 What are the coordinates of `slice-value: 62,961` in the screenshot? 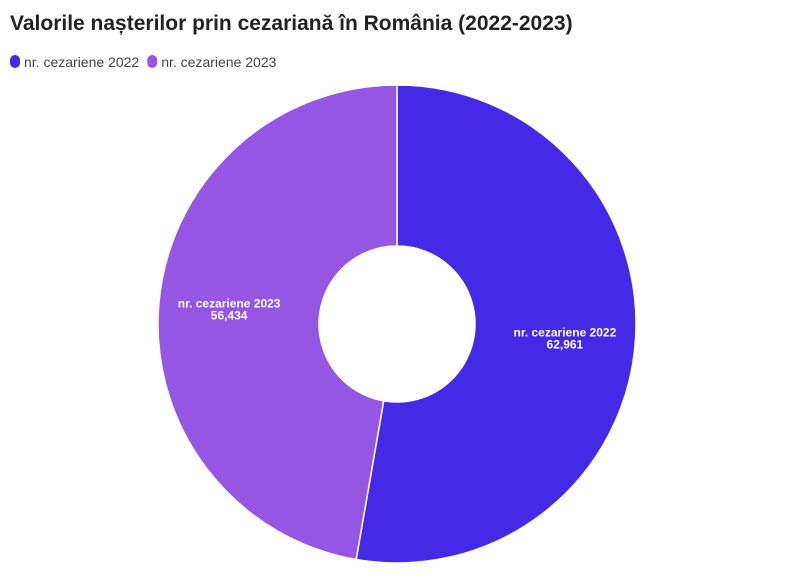 It's located at (565, 344).